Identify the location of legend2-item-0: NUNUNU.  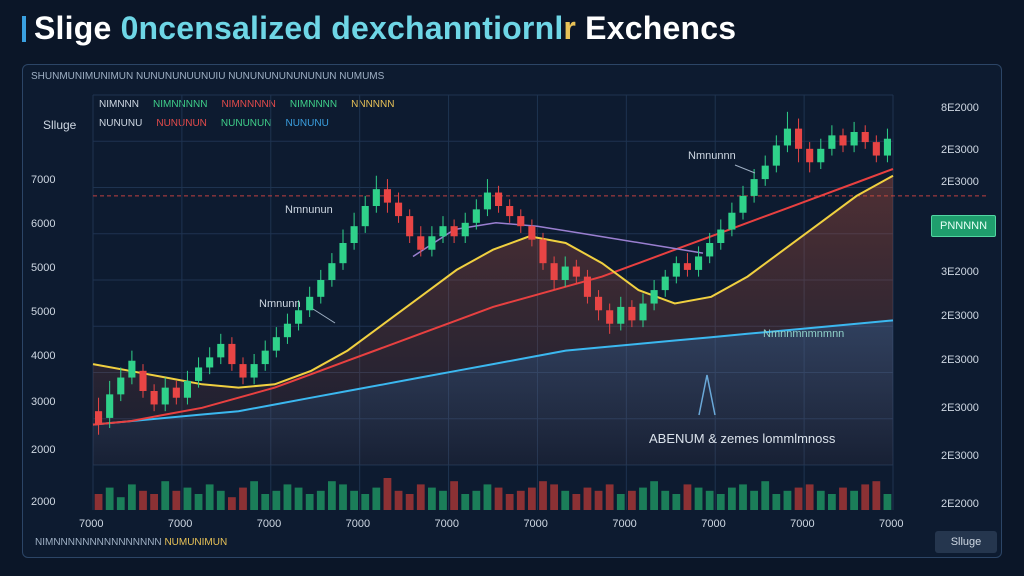
(121, 123).